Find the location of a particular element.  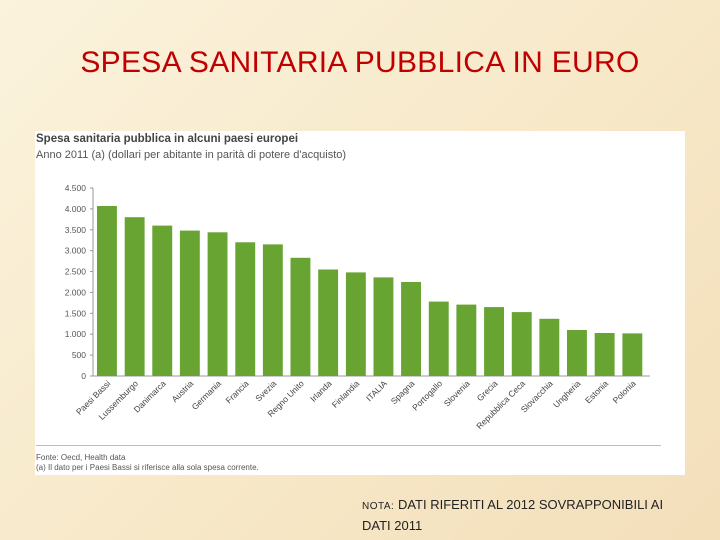

note-label: NOTA: is located at coordinates (378, 506).